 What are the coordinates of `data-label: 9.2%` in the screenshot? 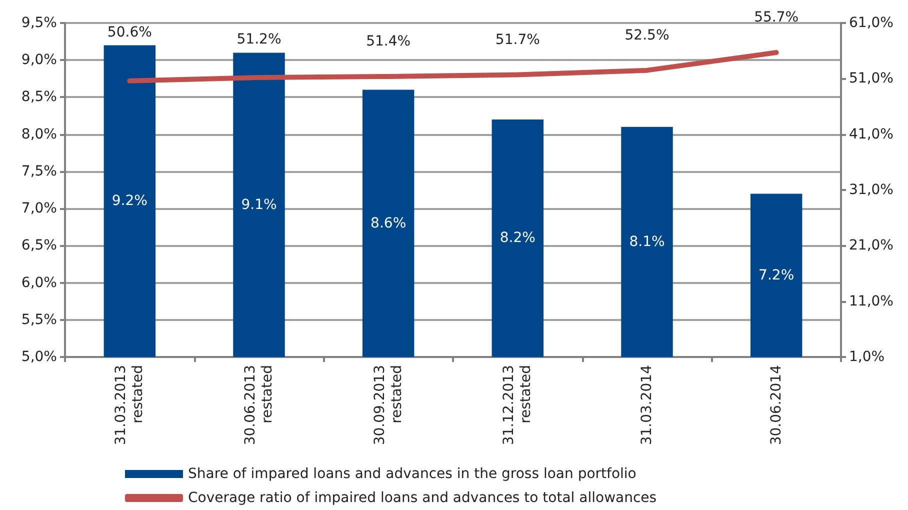 It's located at (130, 201).